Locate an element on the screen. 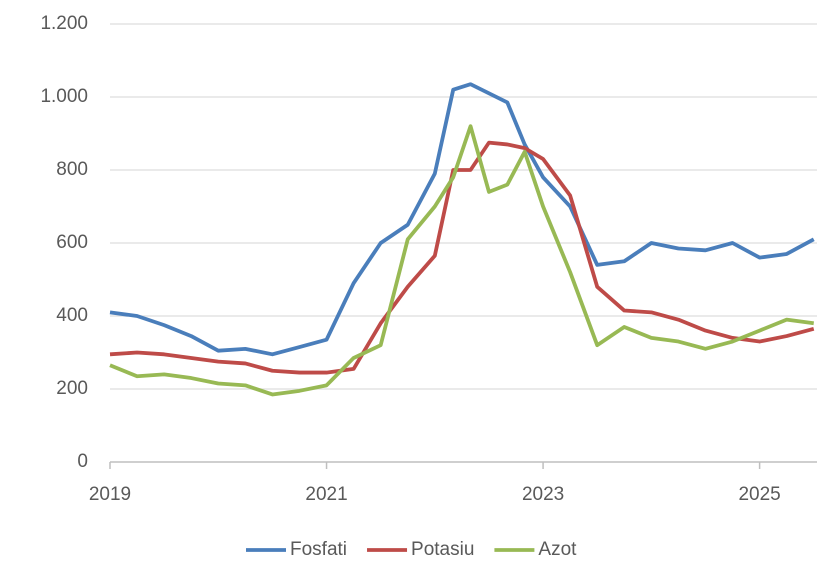  y-tick-label: 0 is located at coordinates (82, 461).